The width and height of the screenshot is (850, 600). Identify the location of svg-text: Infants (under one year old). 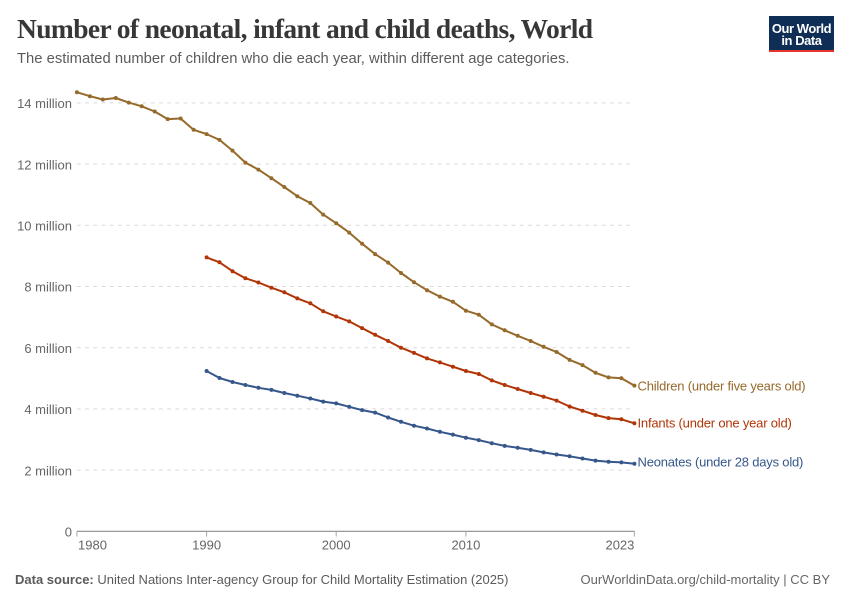
(715, 423).